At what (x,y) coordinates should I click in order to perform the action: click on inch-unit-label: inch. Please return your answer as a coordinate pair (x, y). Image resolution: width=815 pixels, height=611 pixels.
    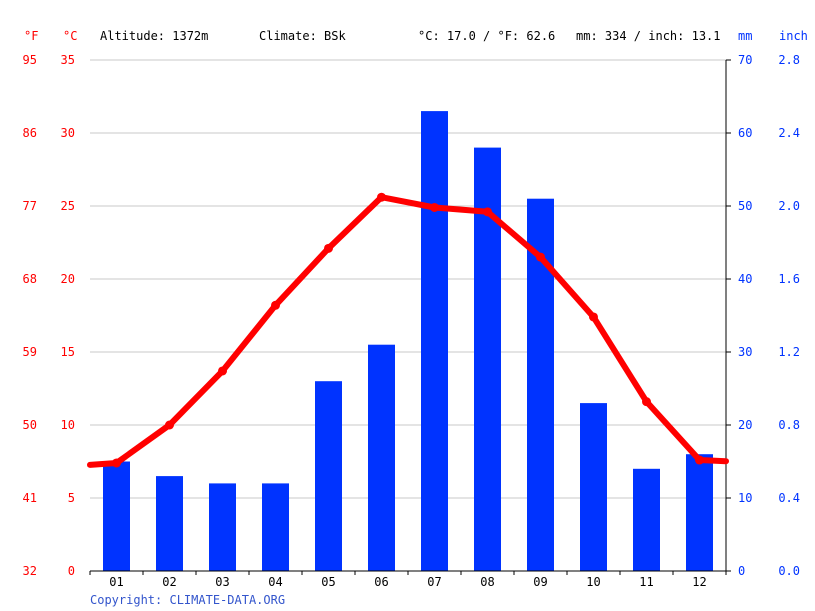
    Looking at the image, I should click on (793, 36).